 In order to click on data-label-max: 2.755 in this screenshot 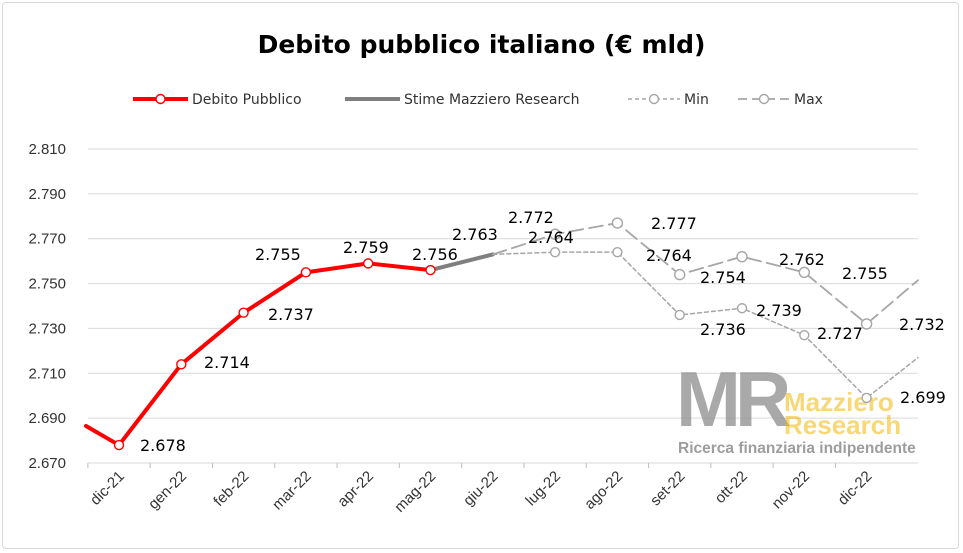, I will do `click(865, 273)`.